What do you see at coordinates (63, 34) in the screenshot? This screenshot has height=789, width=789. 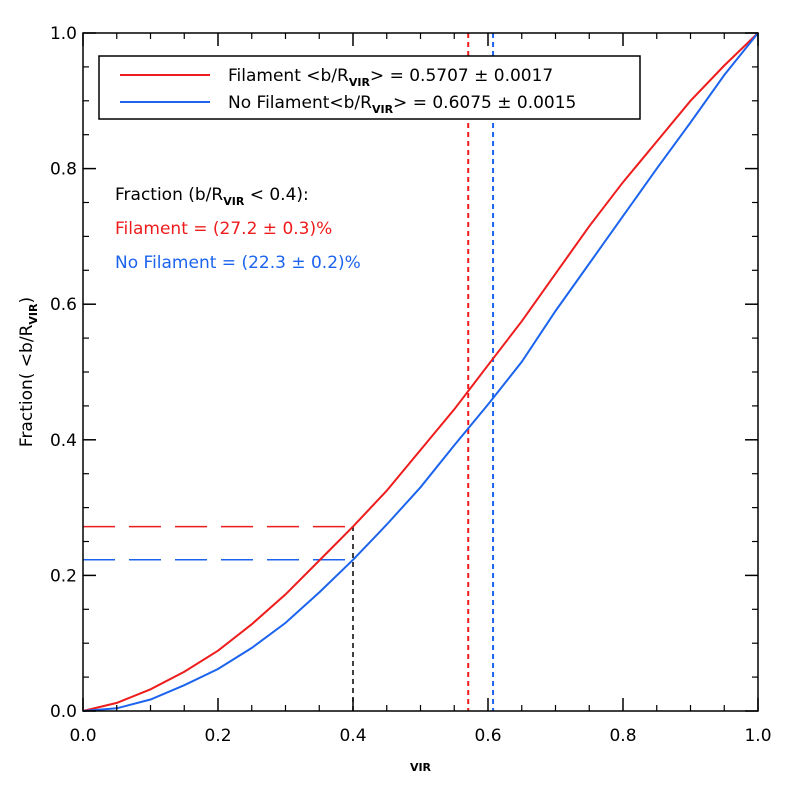 I see `y-tick-label: 1.0` at bounding box center [63, 34].